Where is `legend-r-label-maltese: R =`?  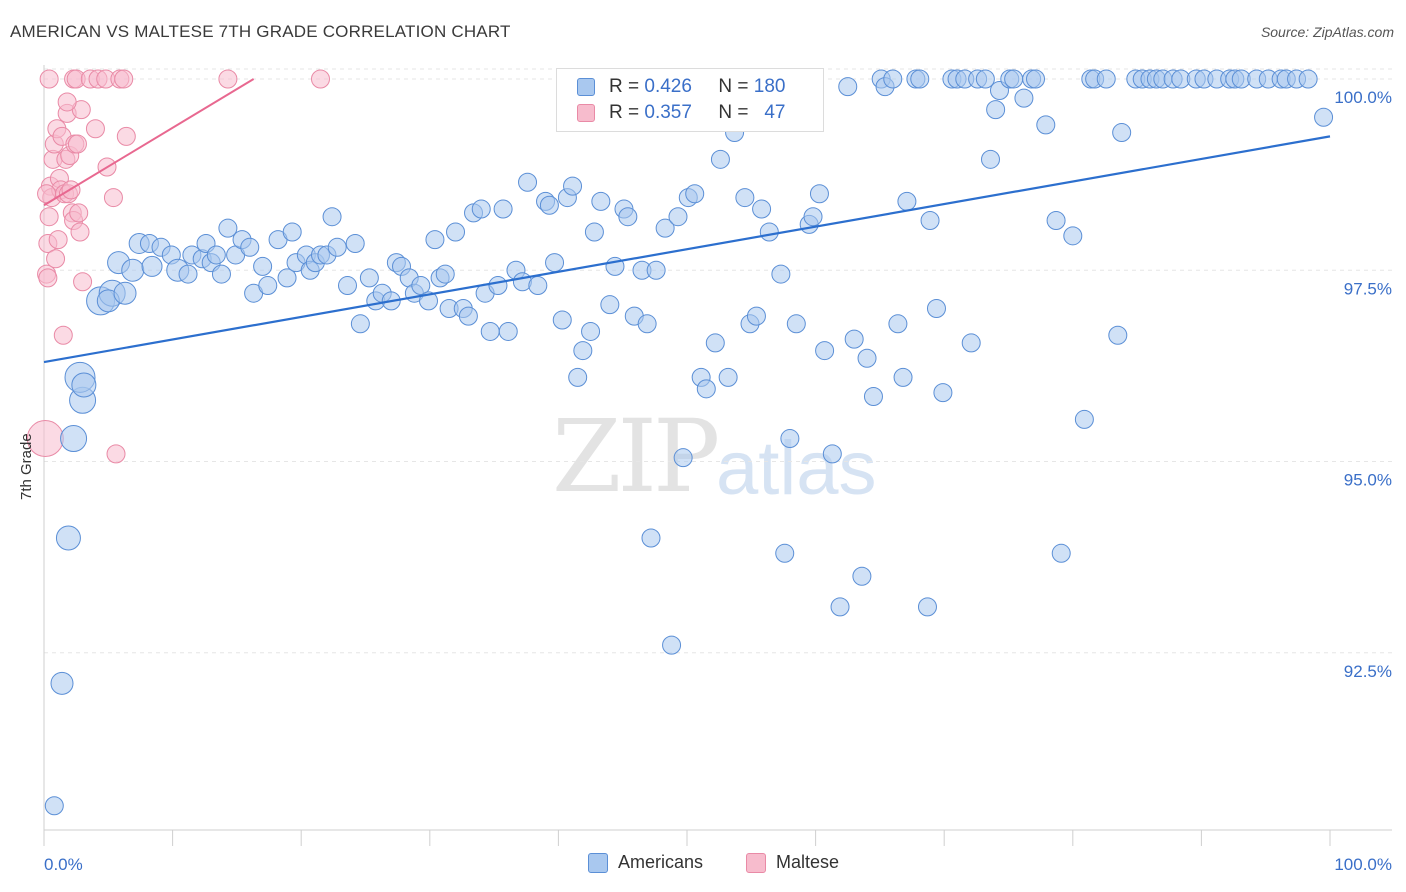
legend-r-label-maltese: R = is located at coordinates (624, 112).